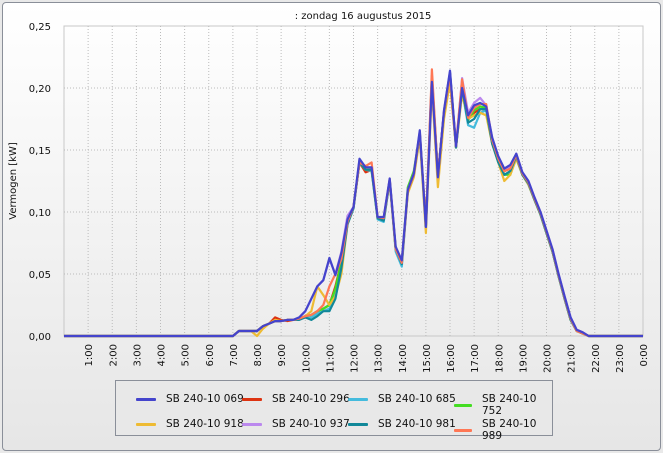 Image resolution: width=663 pixels, height=453 pixels. Describe the element at coordinates (499, 358) in the screenshot. I see `x-tick-label: 18:00` at that location.